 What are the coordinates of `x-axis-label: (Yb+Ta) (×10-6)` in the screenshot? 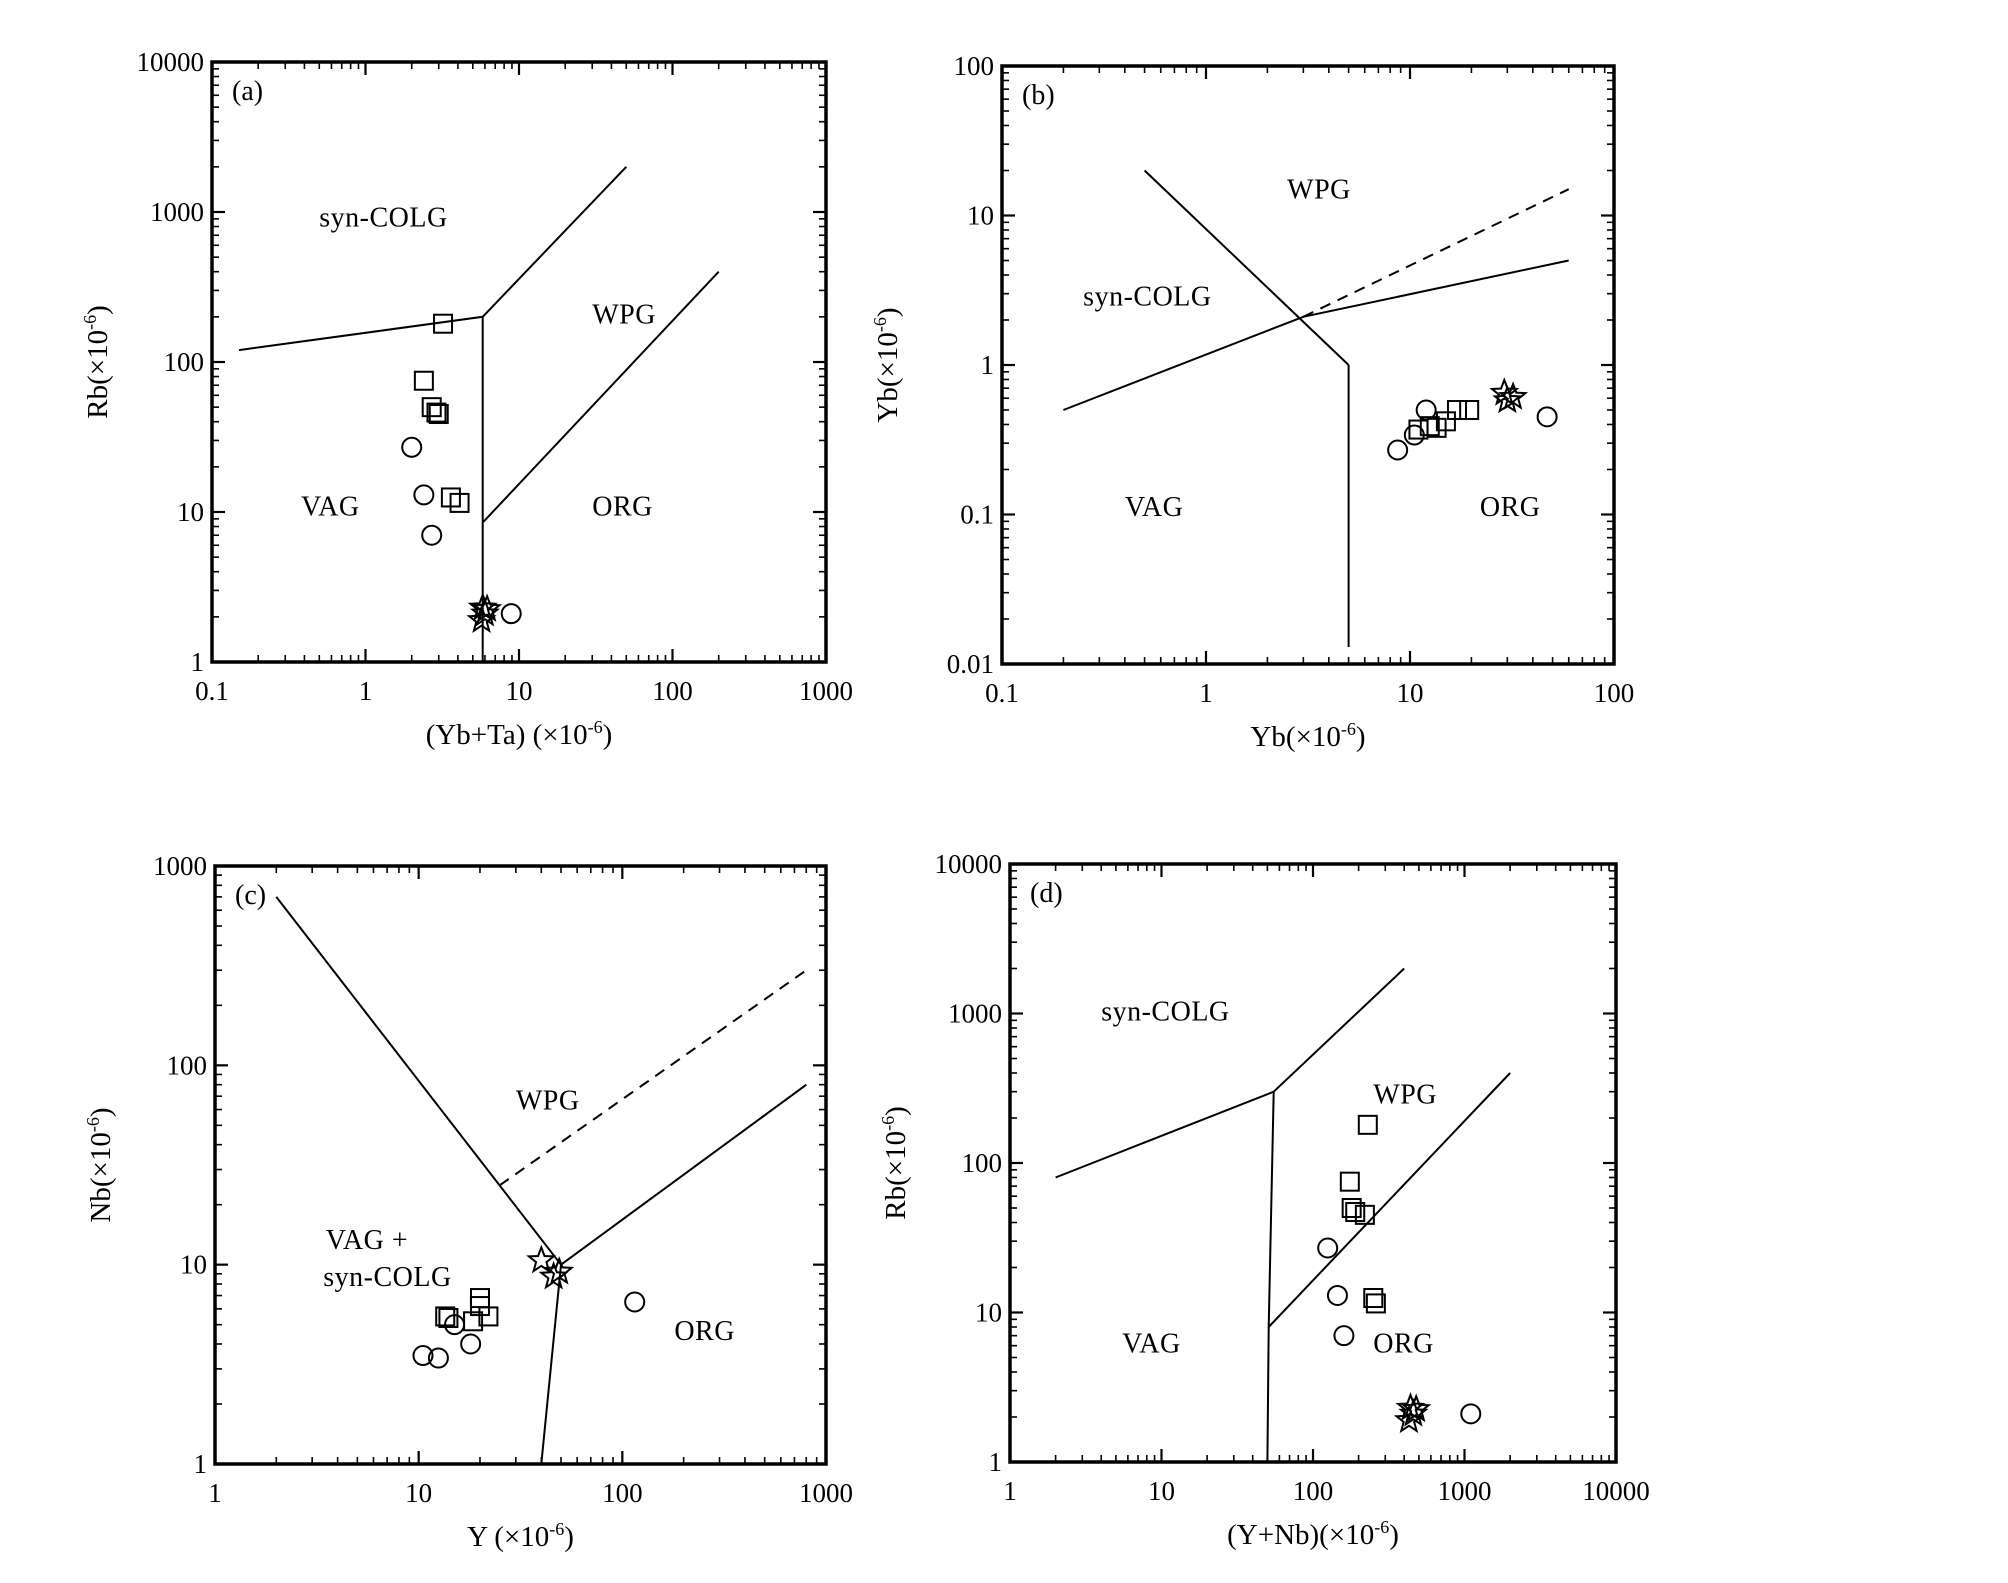 It's located at (519, 734).